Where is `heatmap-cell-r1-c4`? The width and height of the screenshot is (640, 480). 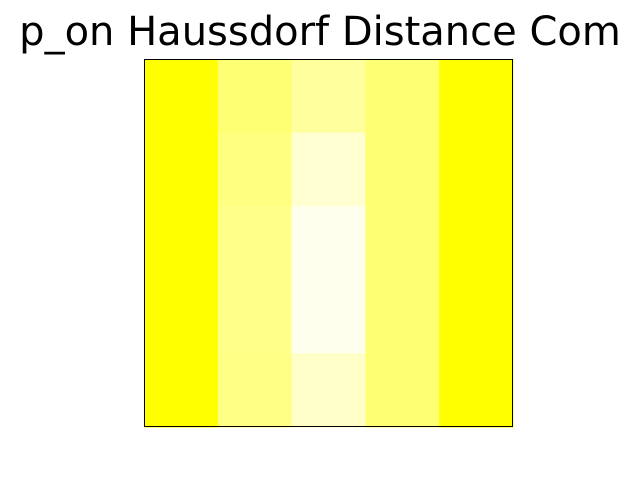 heatmap-cell-r1-c4 is located at coordinates (476, 170).